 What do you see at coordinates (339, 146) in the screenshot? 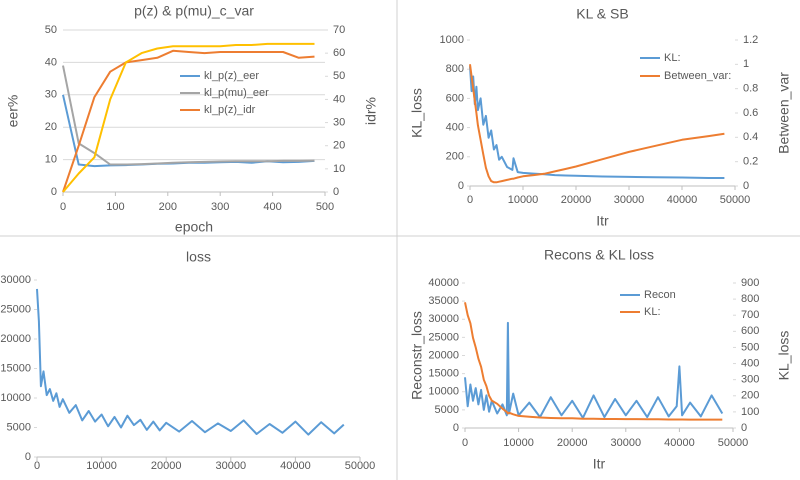
I see `y2-tick-label: 20` at bounding box center [339, 146].